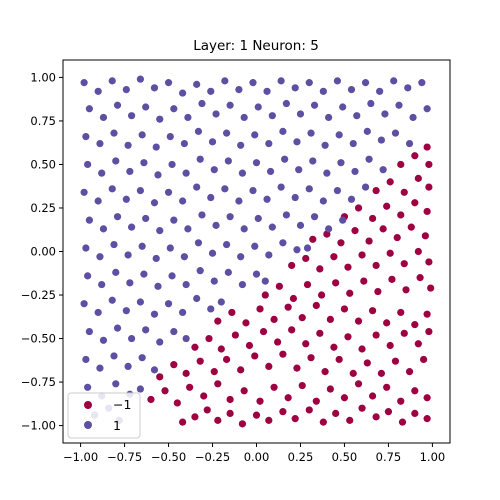  Describe the element at coordinates (88, 405) in the screenshot. I see `legend-marker-neg1` at that location.